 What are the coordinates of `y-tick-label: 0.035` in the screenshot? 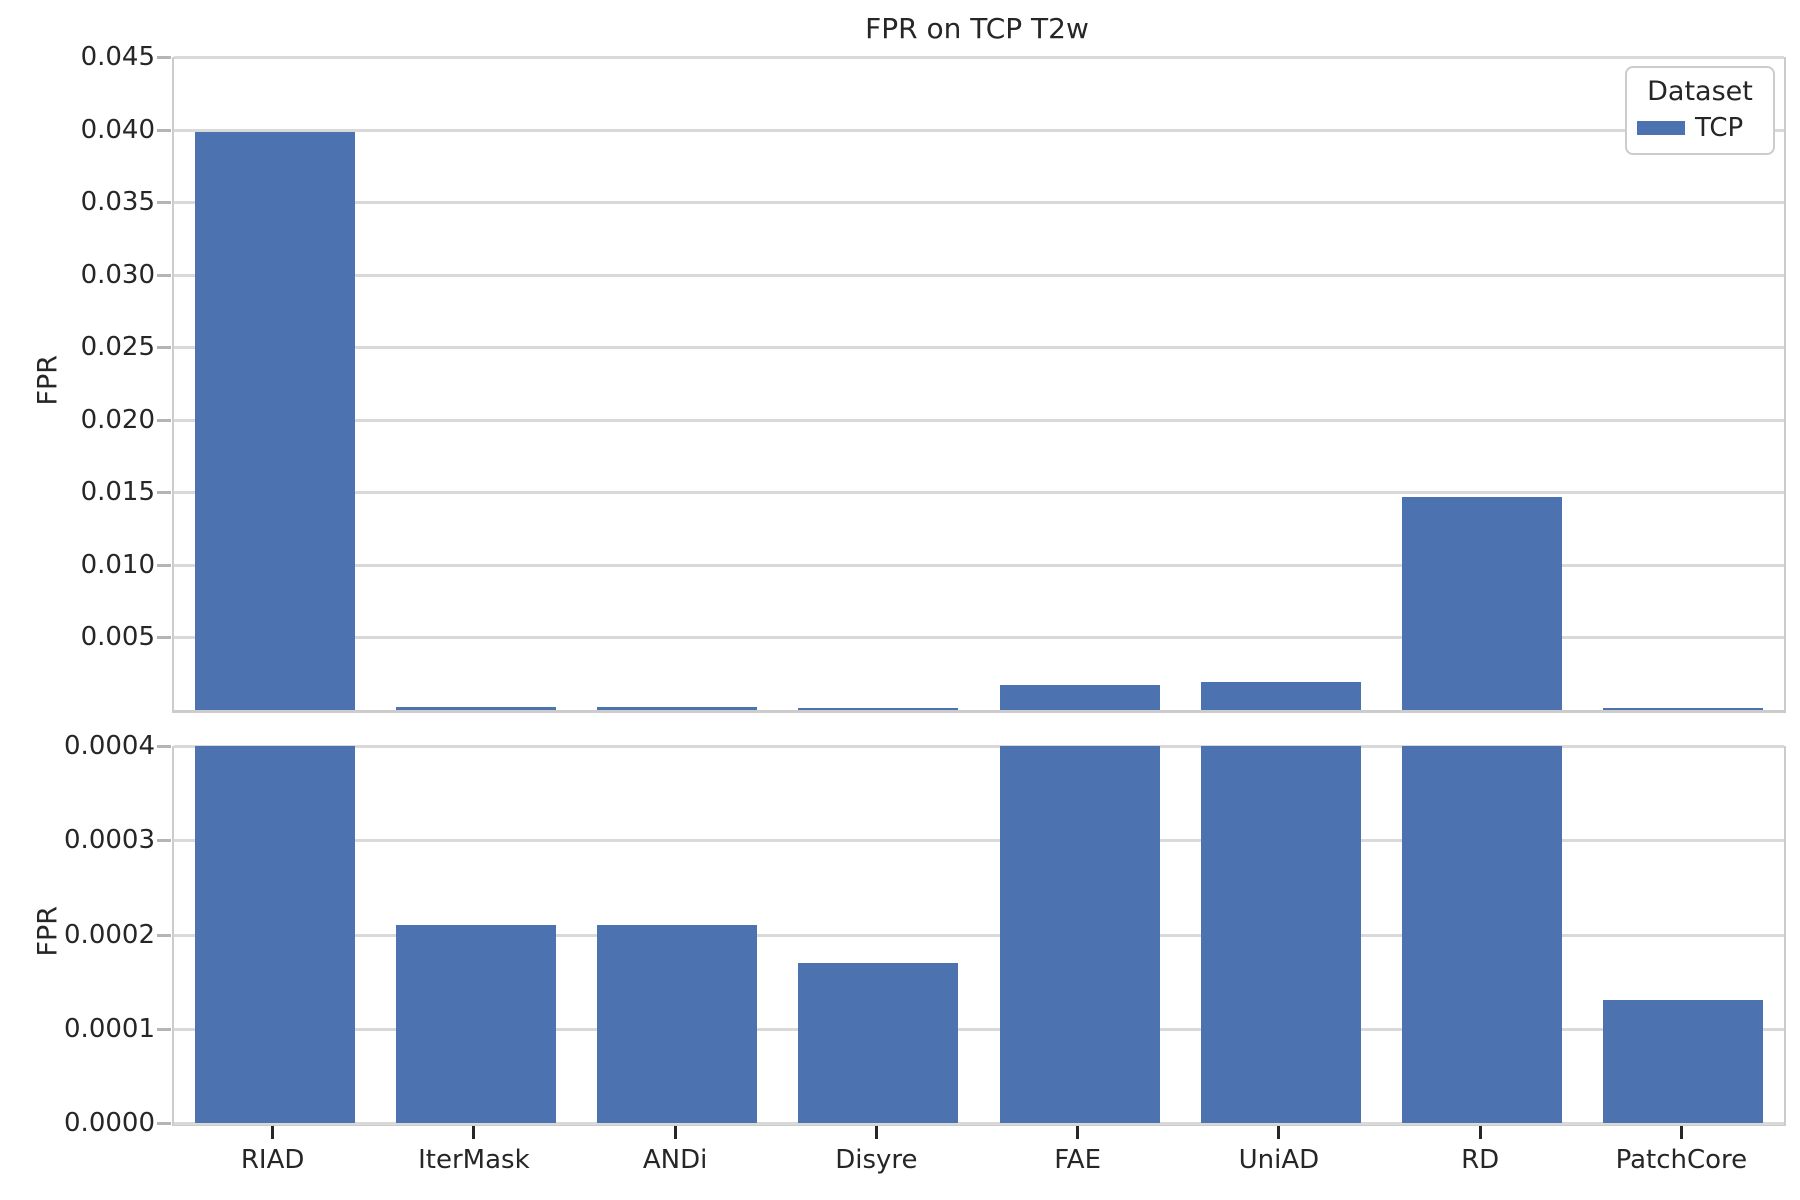 It's located at (117, 202).